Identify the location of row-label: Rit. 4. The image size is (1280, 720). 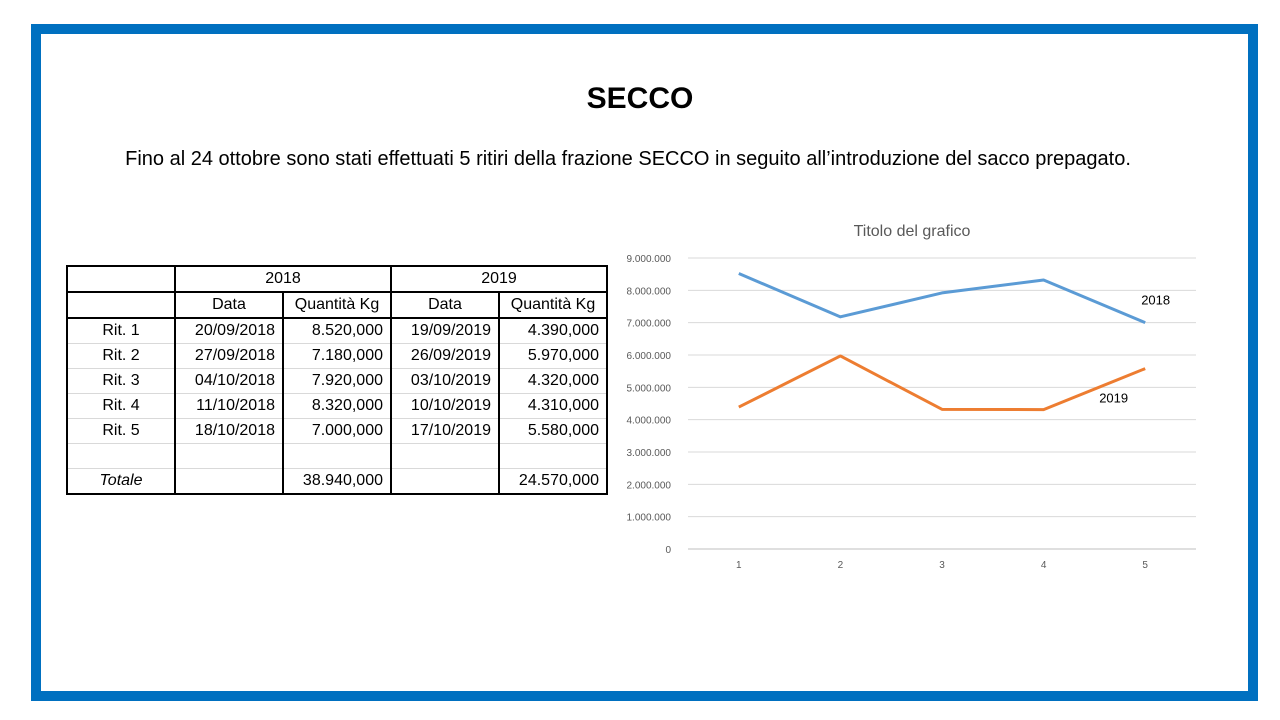
(121, 406).